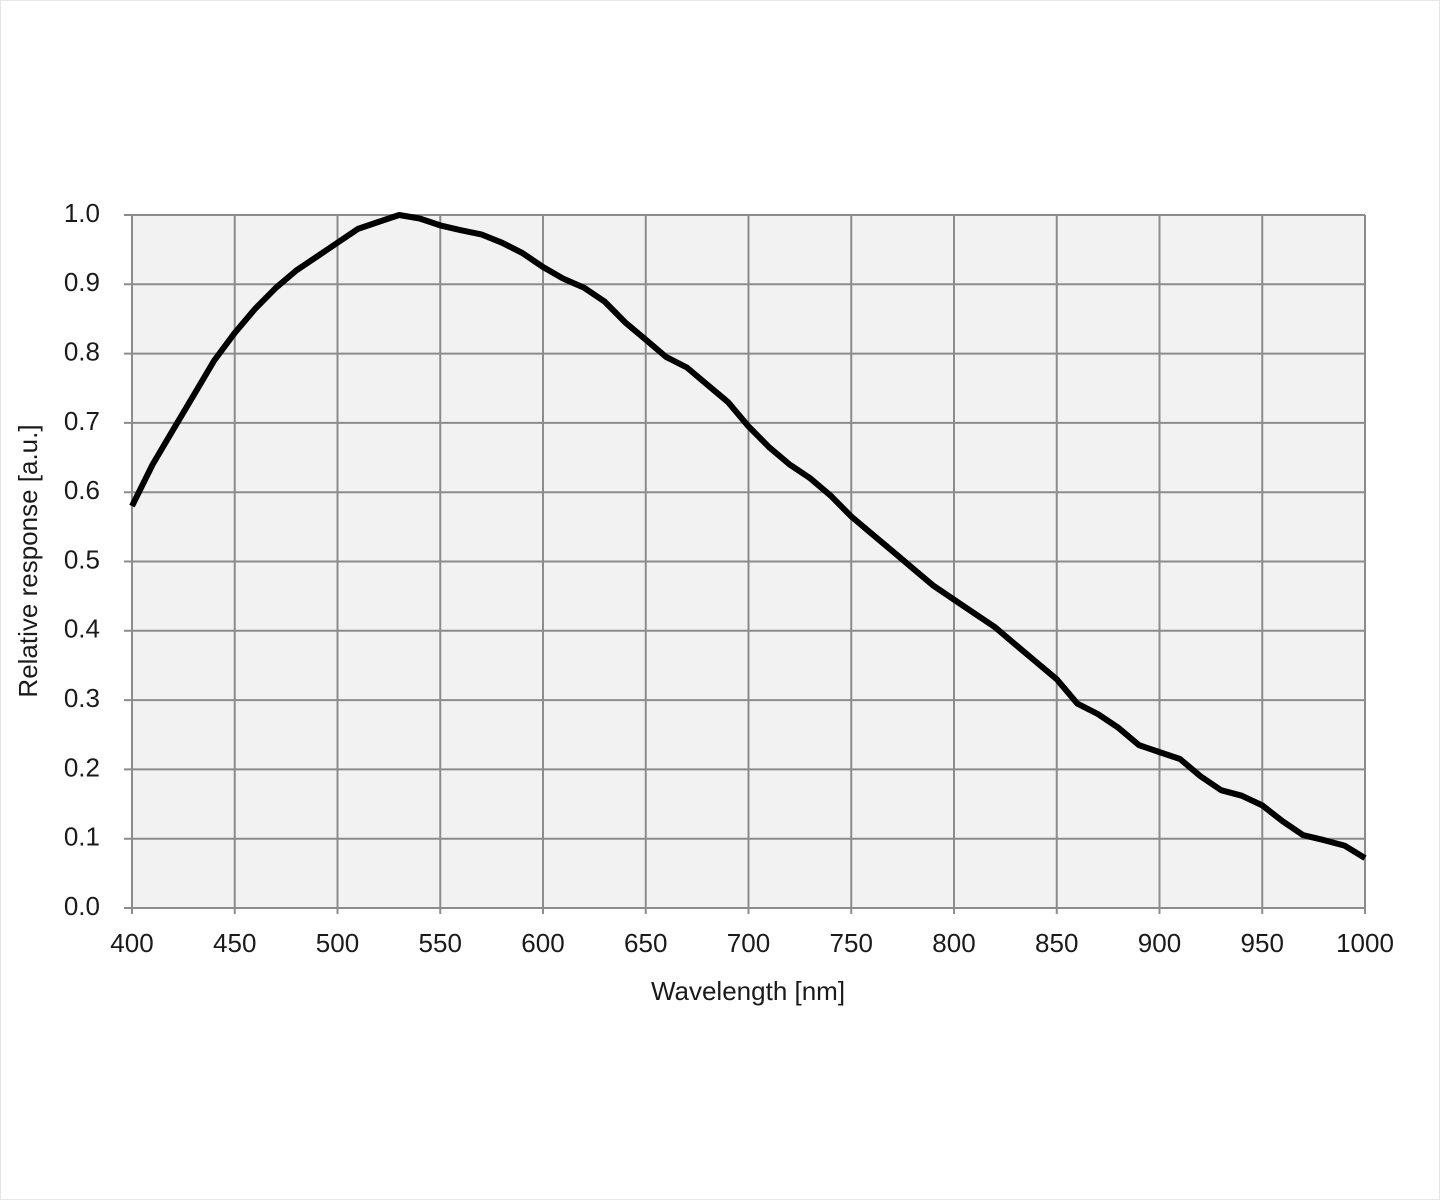 The width and height of the screenshot is (1440, 1200). Describe the element at coordinates (748, 943) in the screenshot. I see `x-tick-label: 700` at that location.